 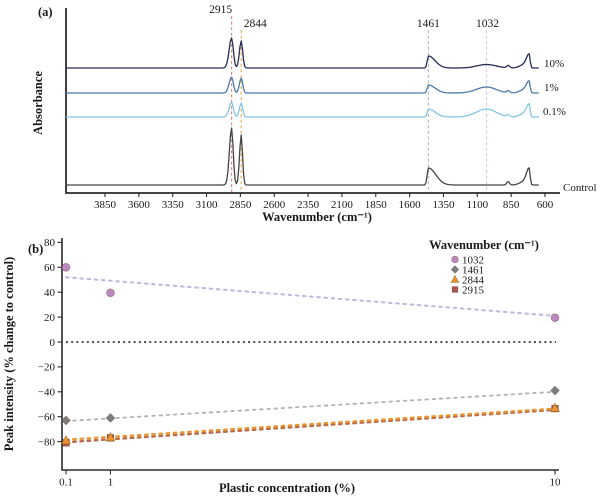 What do you see at coordinates (47, 393) in the screenshot?
I see `y-tick-label: −40` at bounding box center [47, 393].